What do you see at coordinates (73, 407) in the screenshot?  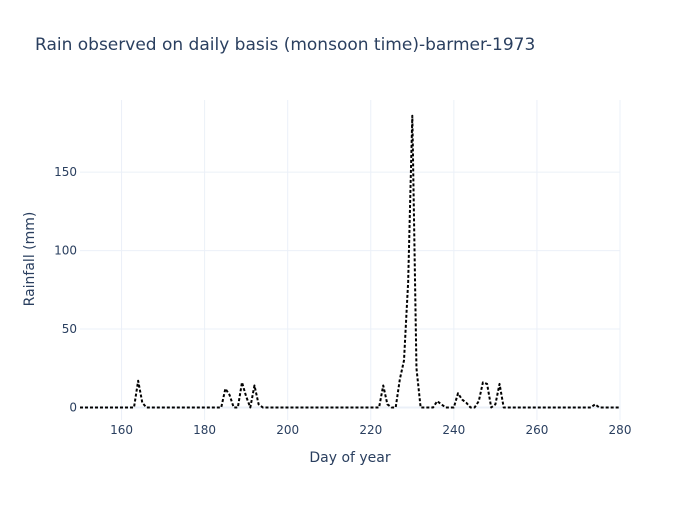 I see `y-tick-label: 0` at bounding box center [73, 407].